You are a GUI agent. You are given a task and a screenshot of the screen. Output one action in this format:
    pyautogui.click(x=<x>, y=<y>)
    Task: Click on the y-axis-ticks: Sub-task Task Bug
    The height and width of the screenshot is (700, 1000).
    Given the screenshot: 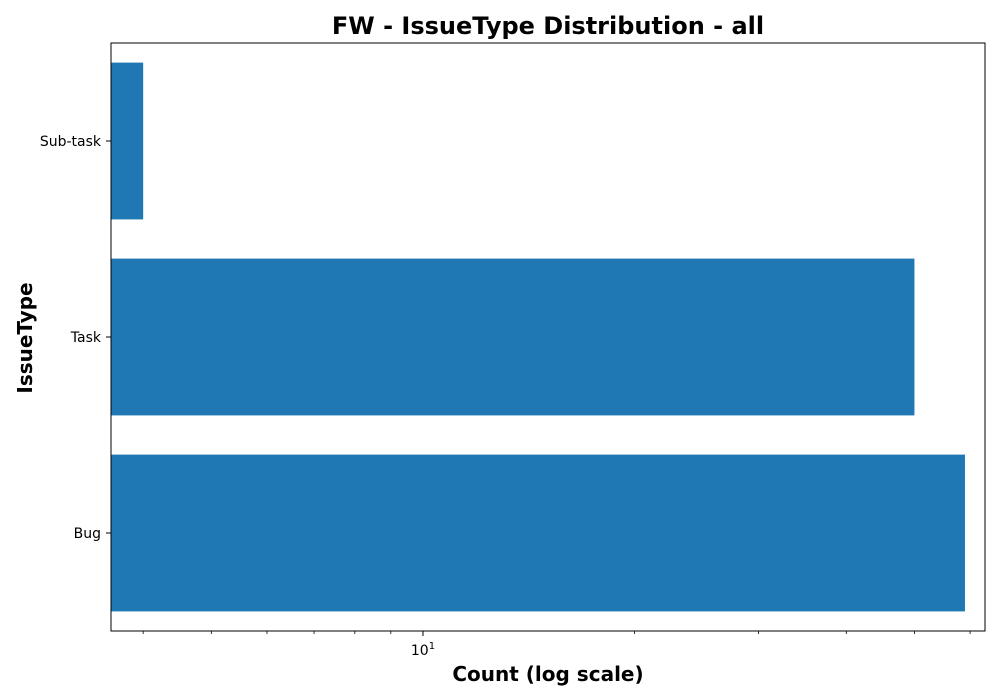 What is the action you would take?
    pyautogui.click(x=75, y=338)
    